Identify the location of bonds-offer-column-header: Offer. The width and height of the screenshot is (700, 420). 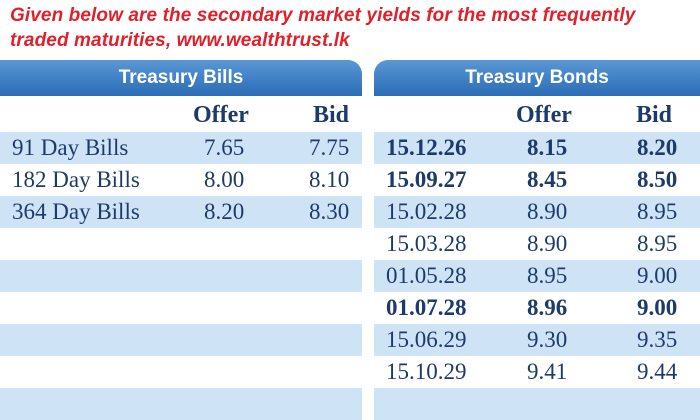
(544, 115).